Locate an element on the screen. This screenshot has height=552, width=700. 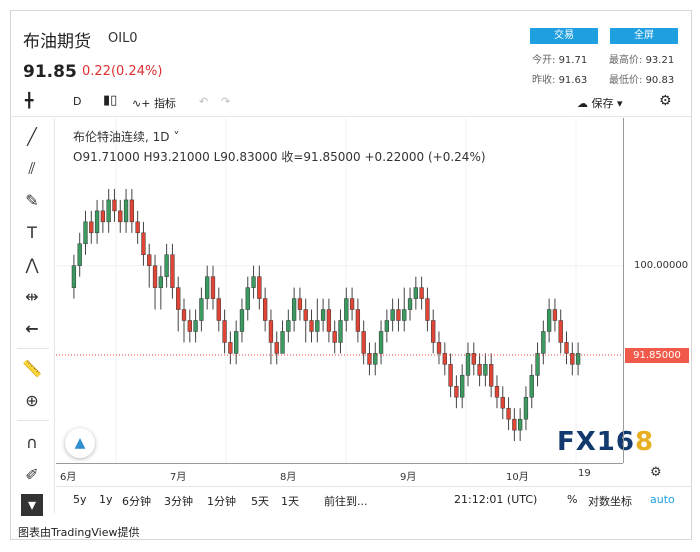
last-price-tag: 91.85000 is located at coordinates (657, 356).